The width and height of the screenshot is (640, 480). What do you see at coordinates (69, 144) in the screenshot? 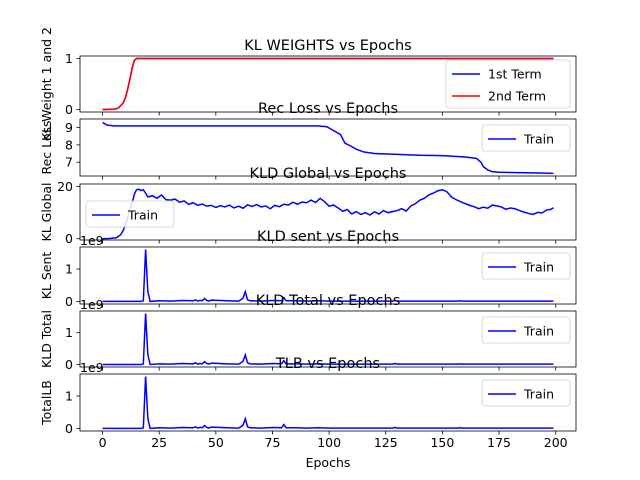
I see `y-tick-label: 8` at bounding box center [69, 144].